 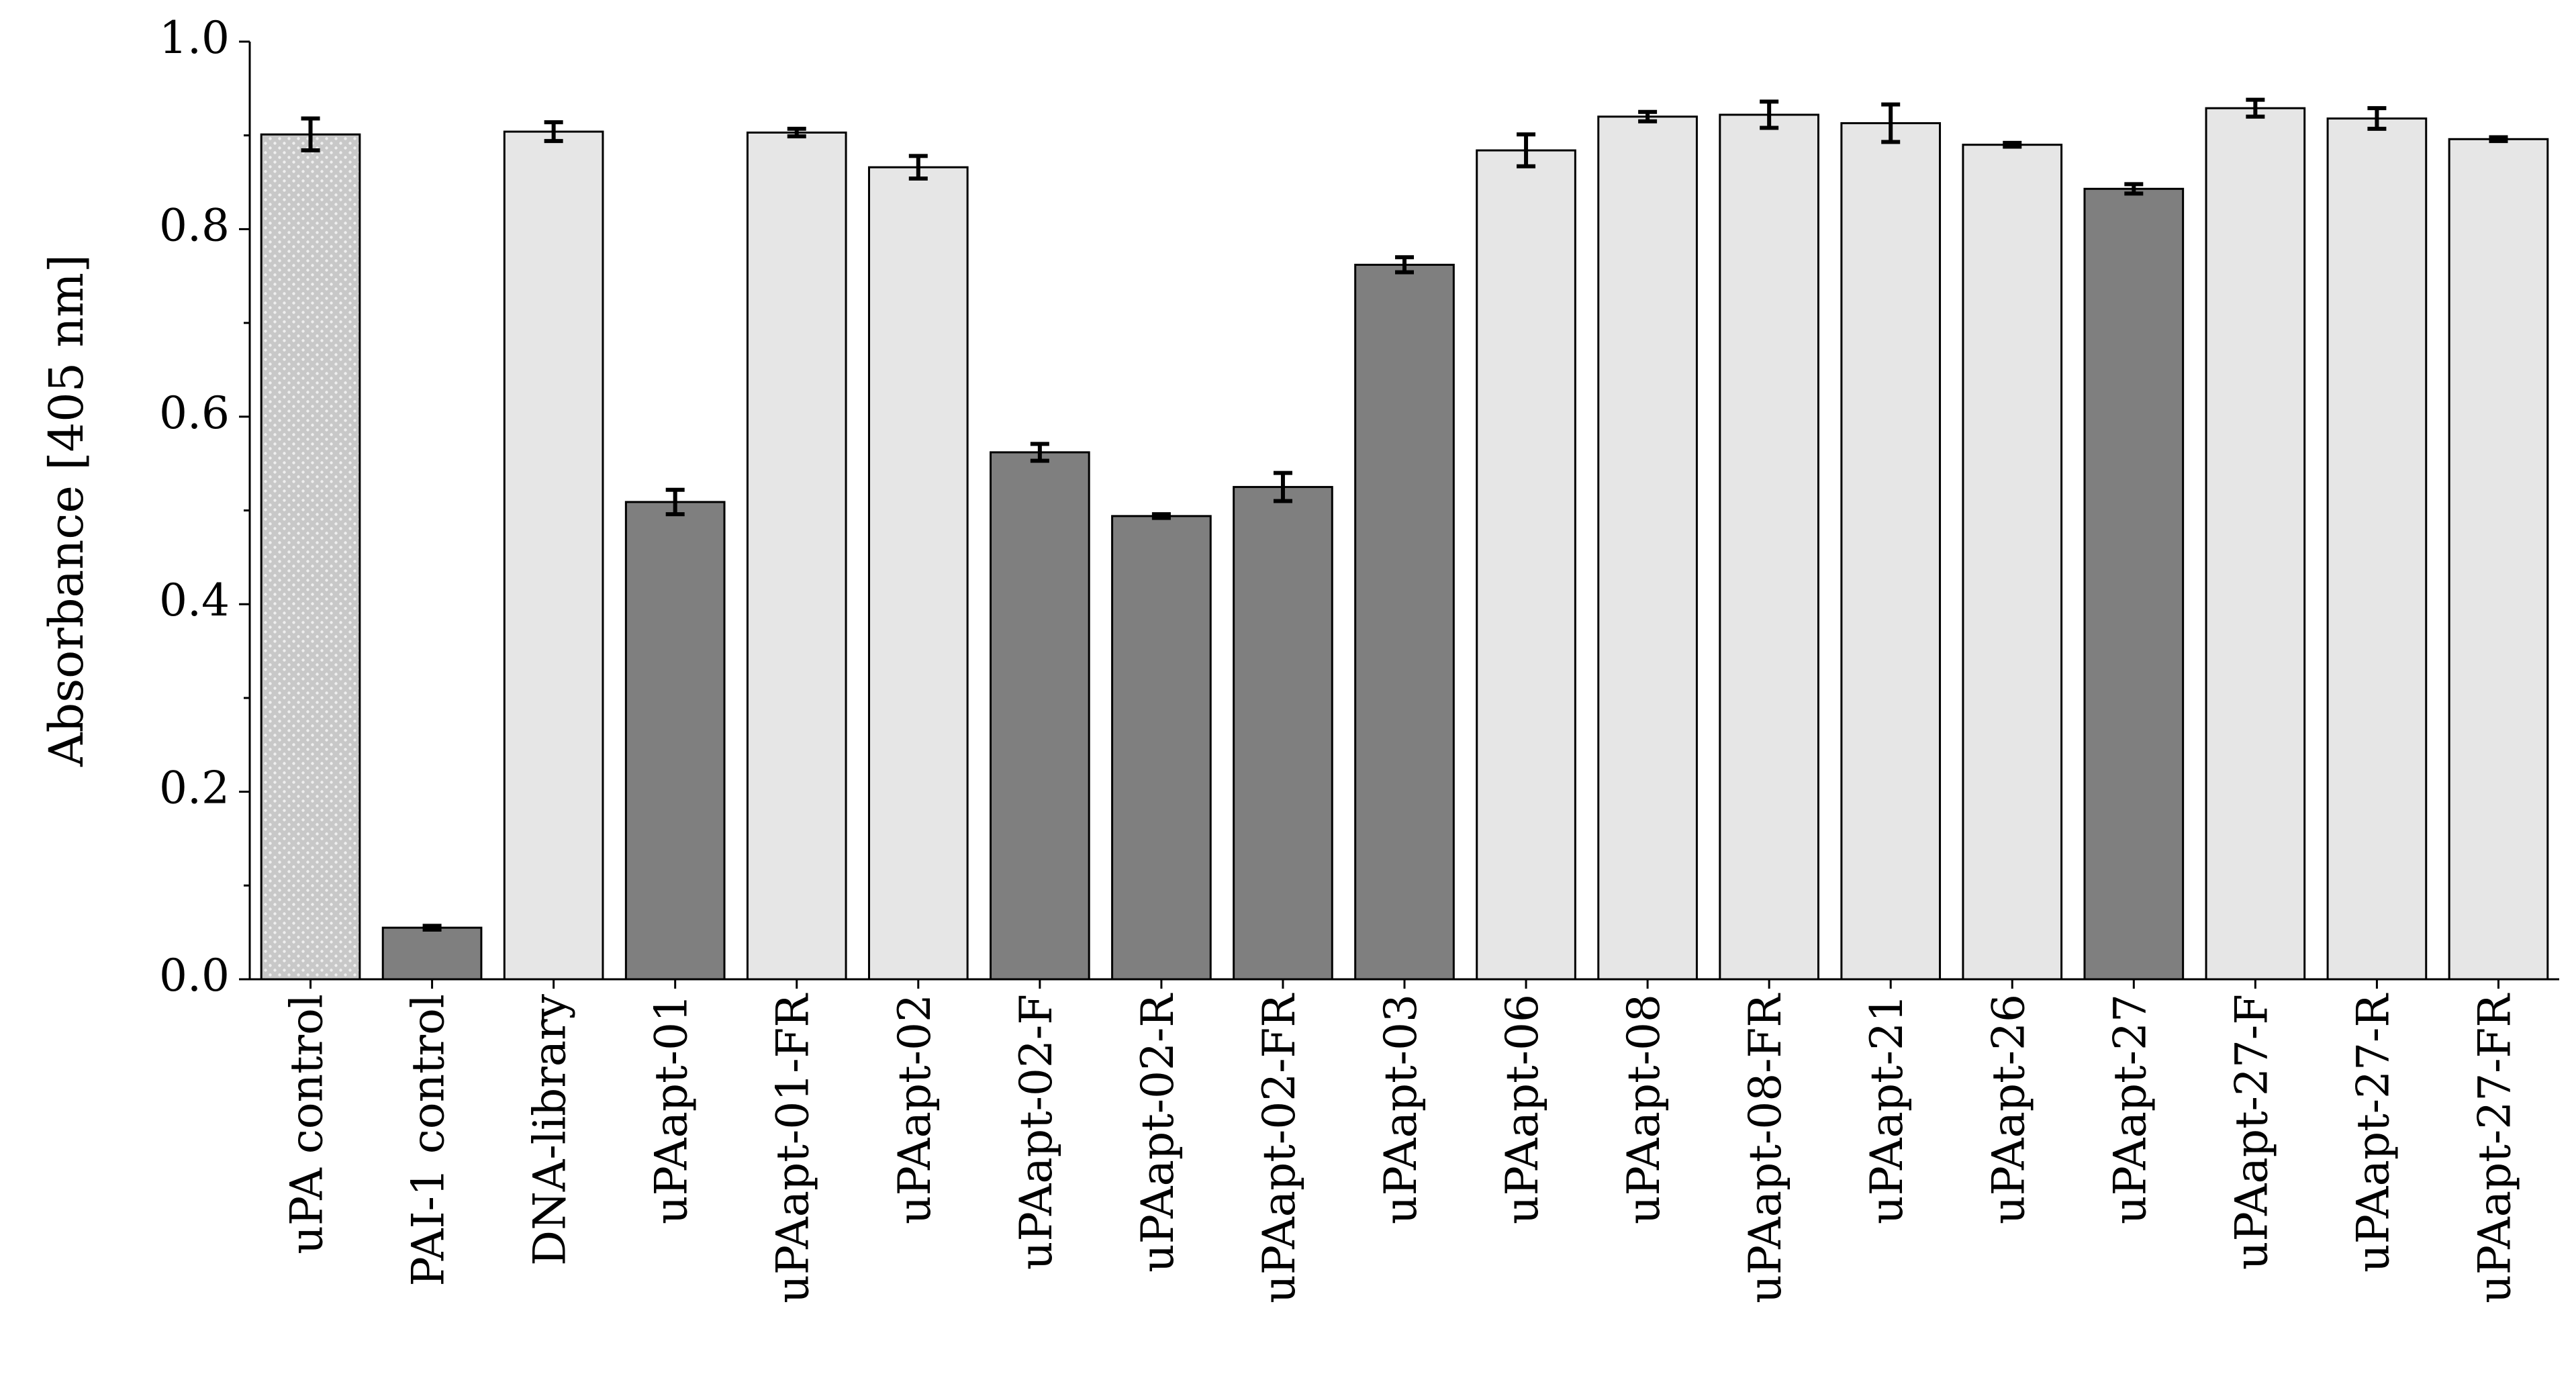 What do you see at coordinates (2130, 1109) in the screenshot?
I see `x-tick-label: uPAapt-27` at bounding box center [2130, 1109].